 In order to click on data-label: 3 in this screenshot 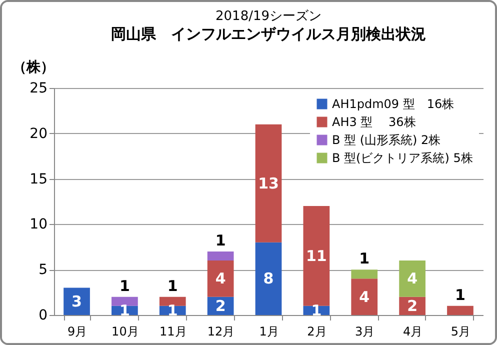, I will do `click(77, 301)`.